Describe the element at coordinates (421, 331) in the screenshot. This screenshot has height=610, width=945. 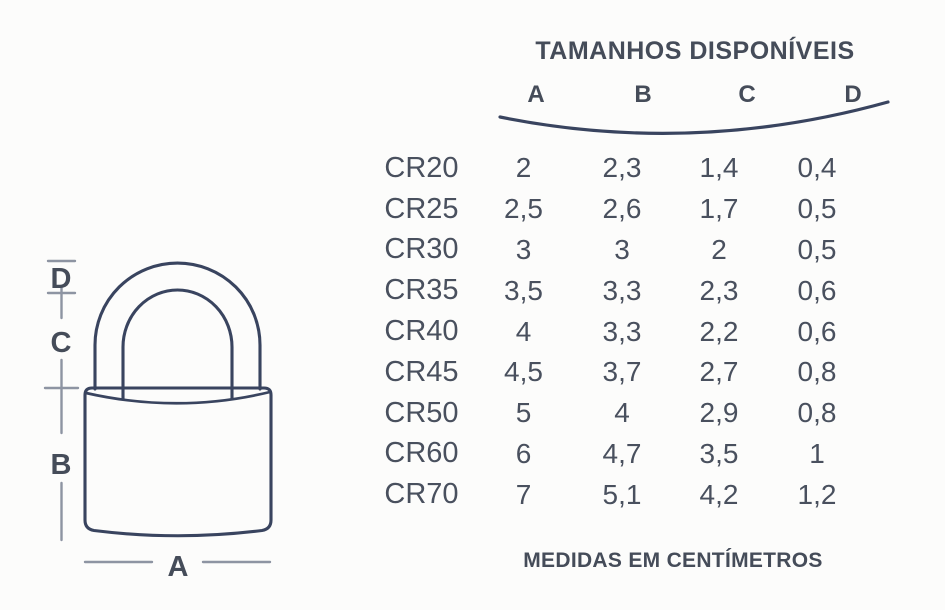
I see `model-label: CR40` at that location.